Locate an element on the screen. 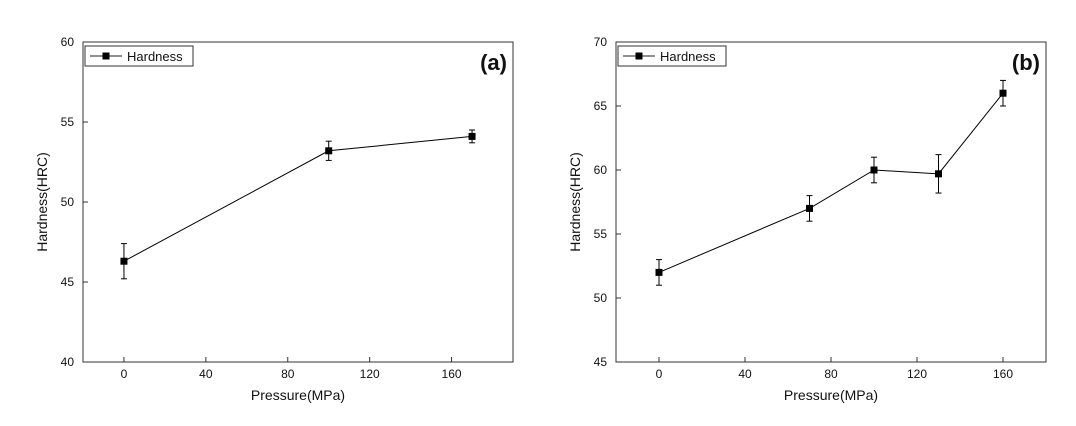 Image resolution: width=1076 pixels, height=426 pixels. panel-label: (a) is located at coordinates (493, 62).